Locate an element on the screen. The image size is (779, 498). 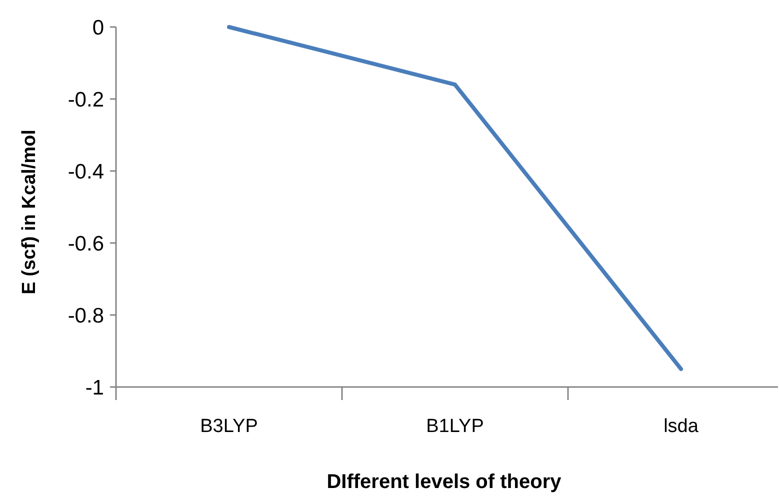
x-axis-title: DIfferent levels of theory is located at coordinates (444, 482).